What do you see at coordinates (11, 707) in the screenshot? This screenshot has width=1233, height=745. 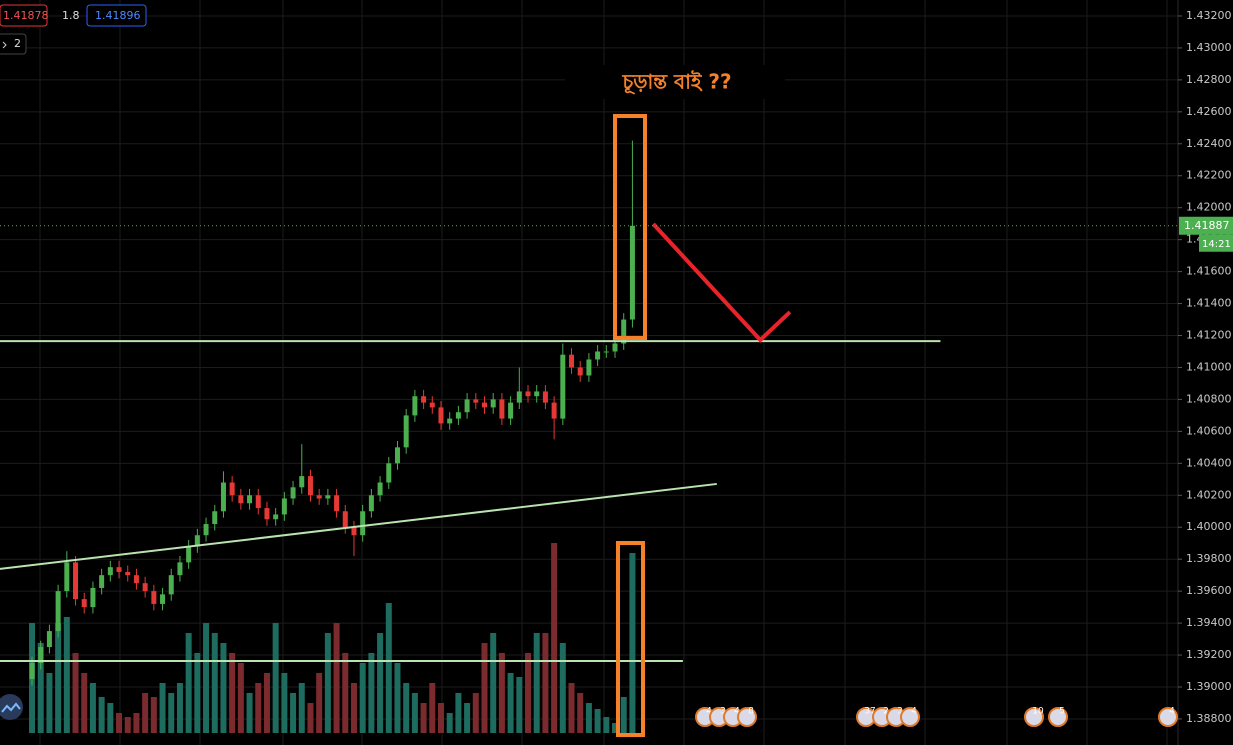 I see `logo-mark` at bounding box center [11, 707].